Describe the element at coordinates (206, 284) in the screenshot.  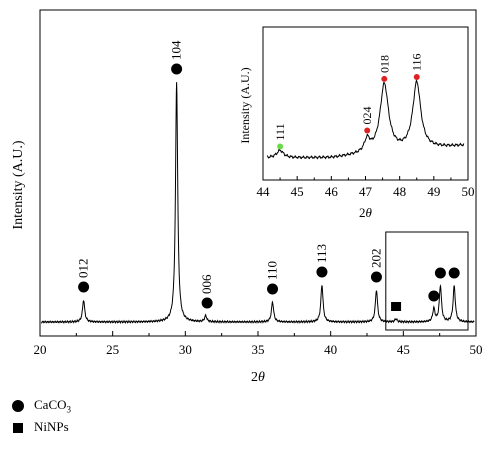
I see `peak-label: 006` at that location.